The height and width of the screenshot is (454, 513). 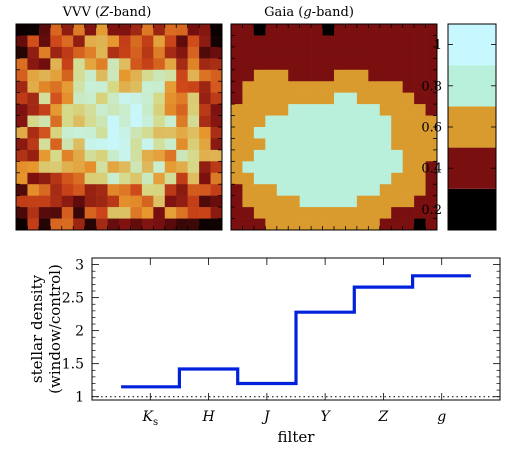 I want to click on y-tick-label: 2, so click(x=79, y=332).